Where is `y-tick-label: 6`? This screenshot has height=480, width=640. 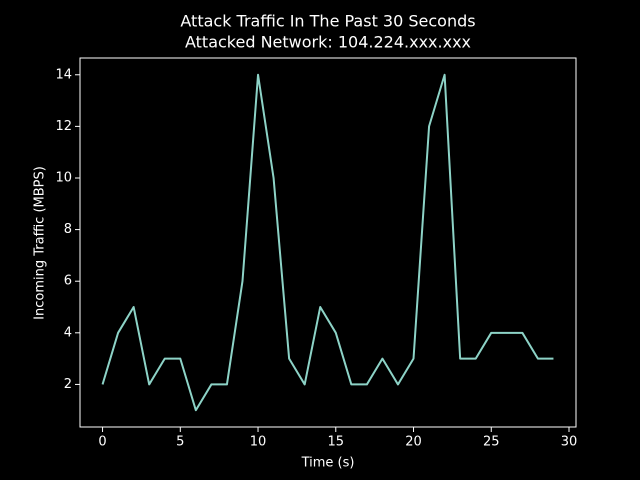 y-tick-label: 6 is located at coordinates (68, 281).